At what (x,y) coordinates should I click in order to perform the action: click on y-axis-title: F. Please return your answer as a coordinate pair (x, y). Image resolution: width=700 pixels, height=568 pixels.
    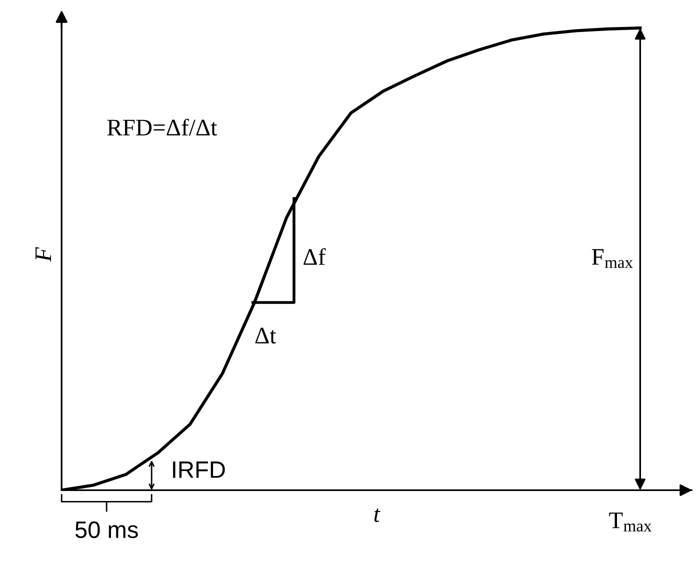
    Looking at the image, I should click on (44, 254).